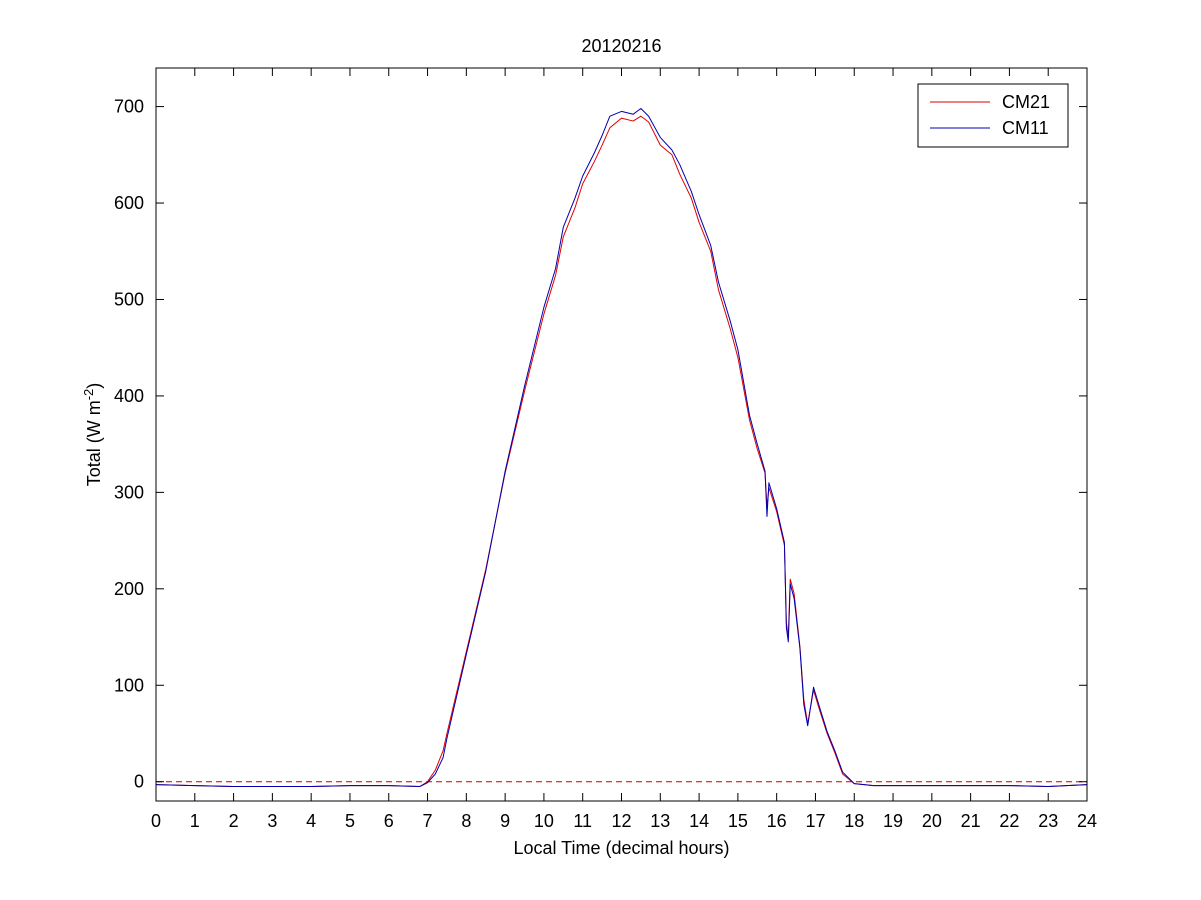  I want to click on legend-box, so click(993, 115).